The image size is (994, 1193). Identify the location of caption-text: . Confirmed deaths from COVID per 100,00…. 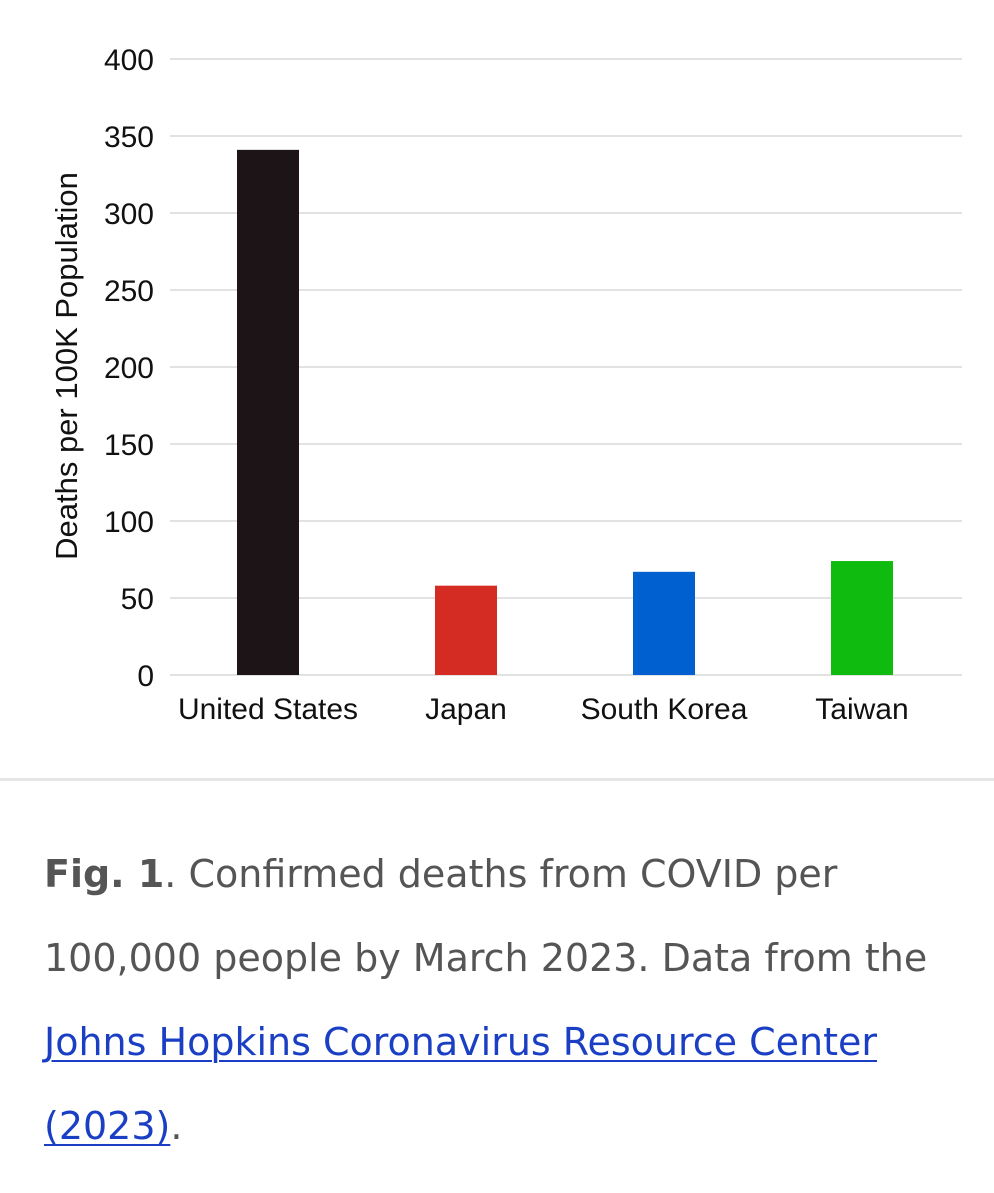
(486, 916).